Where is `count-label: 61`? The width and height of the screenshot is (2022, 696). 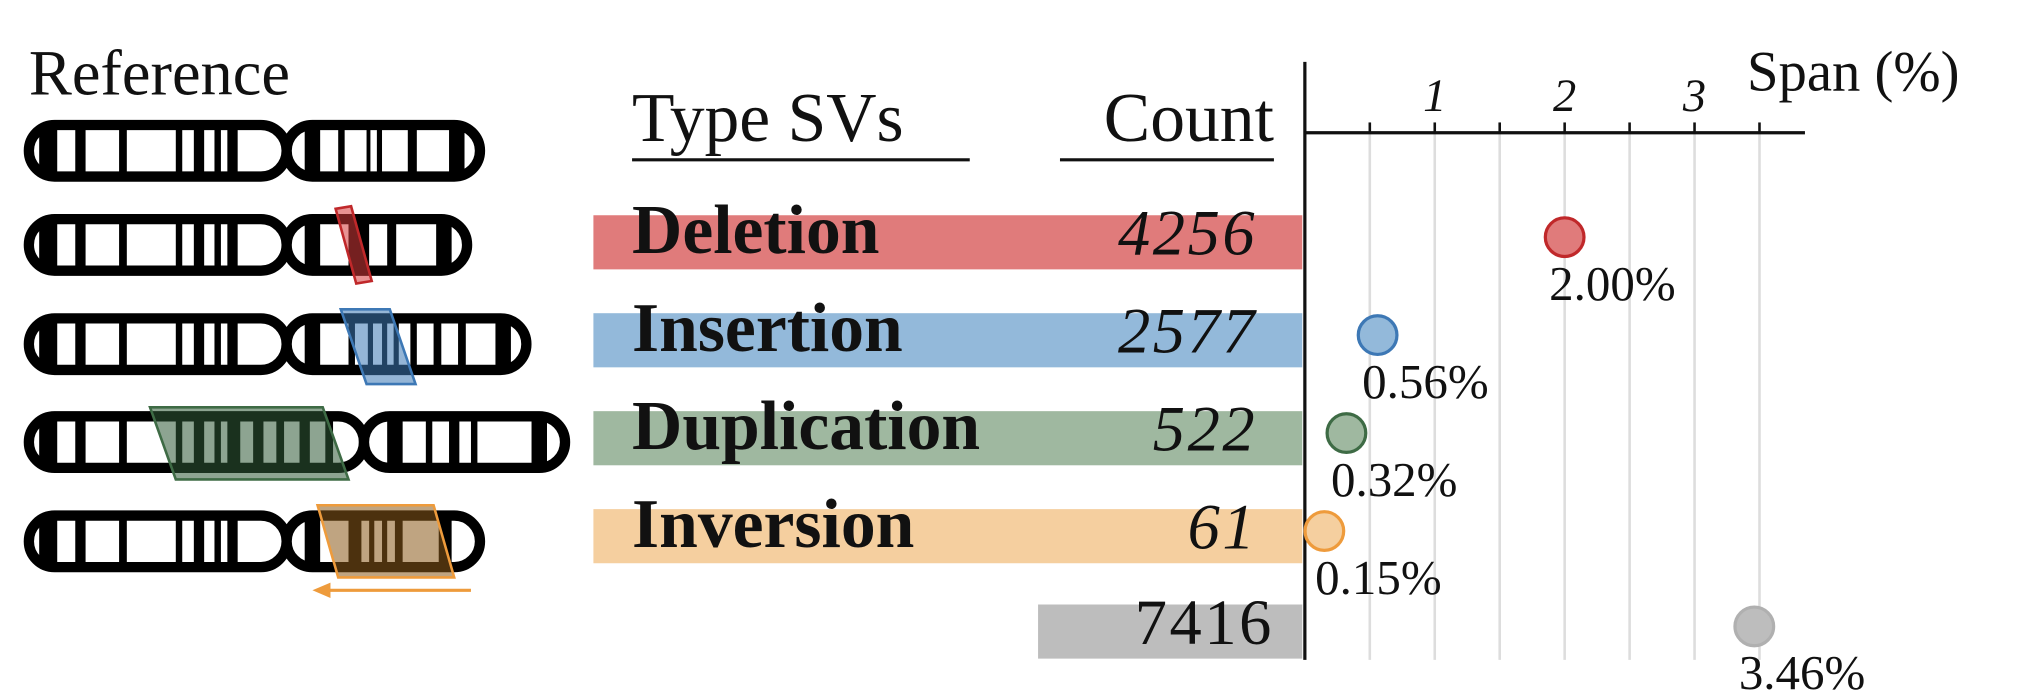 count-label: 61 is located at coordinates (1223, 526).